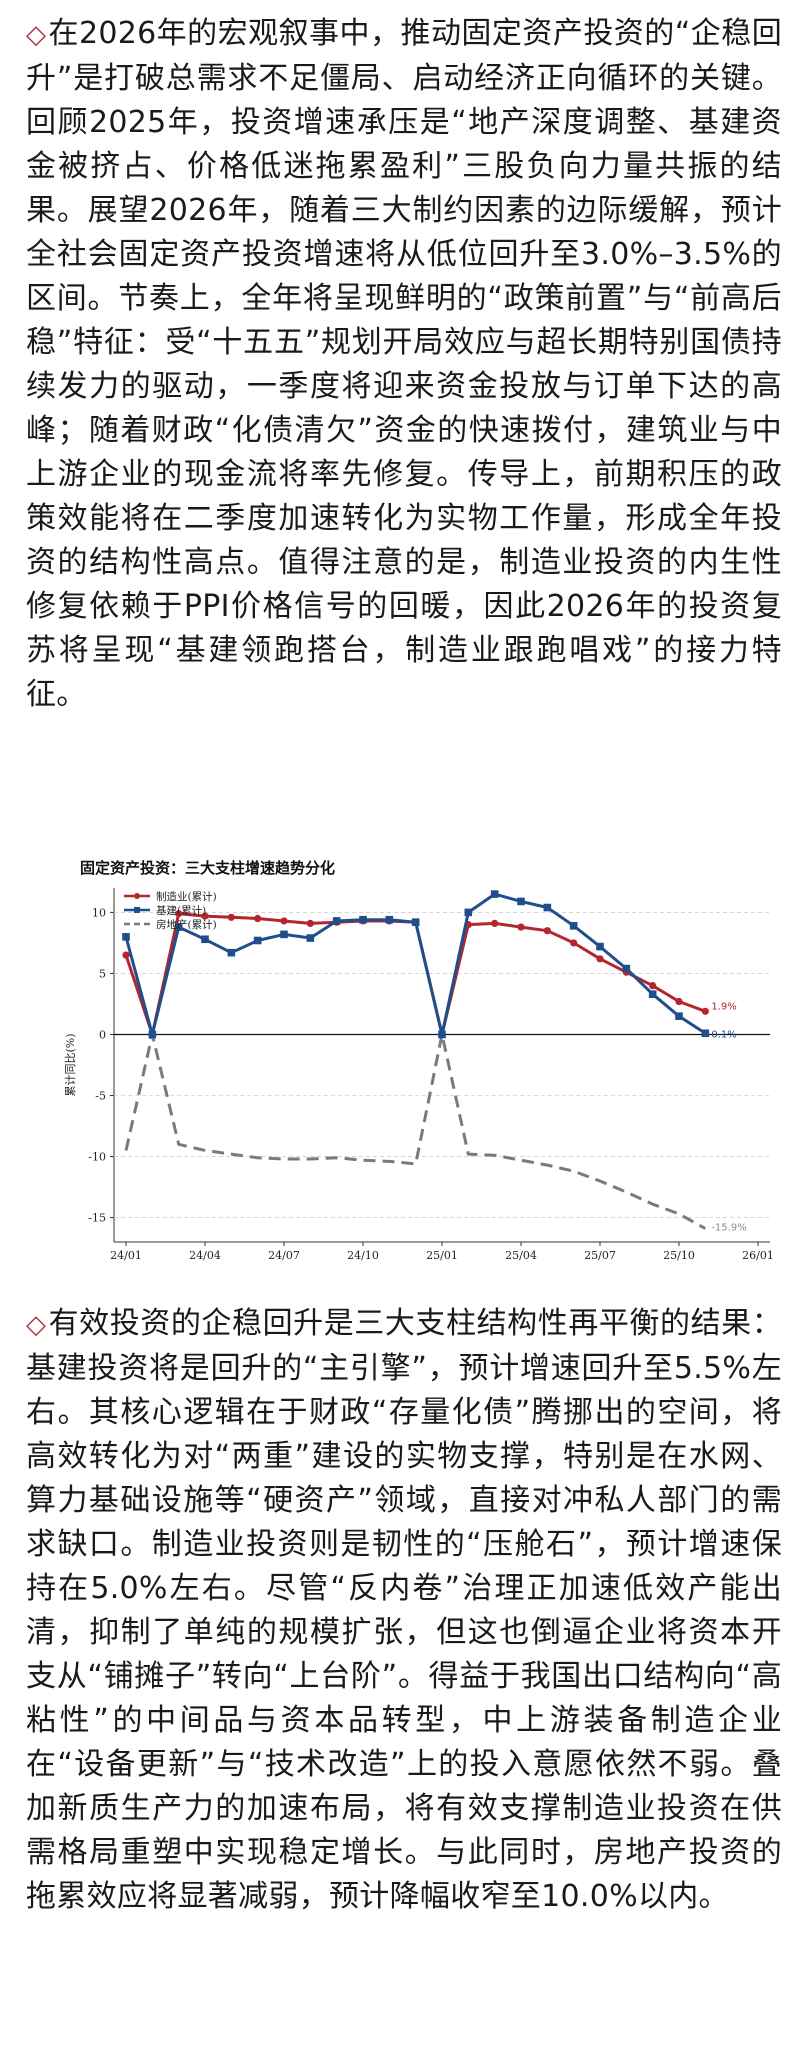  Describe the element at coordinates (723, 1034) in the screenshot. I see `end-value-label: 0.1%` at that location.